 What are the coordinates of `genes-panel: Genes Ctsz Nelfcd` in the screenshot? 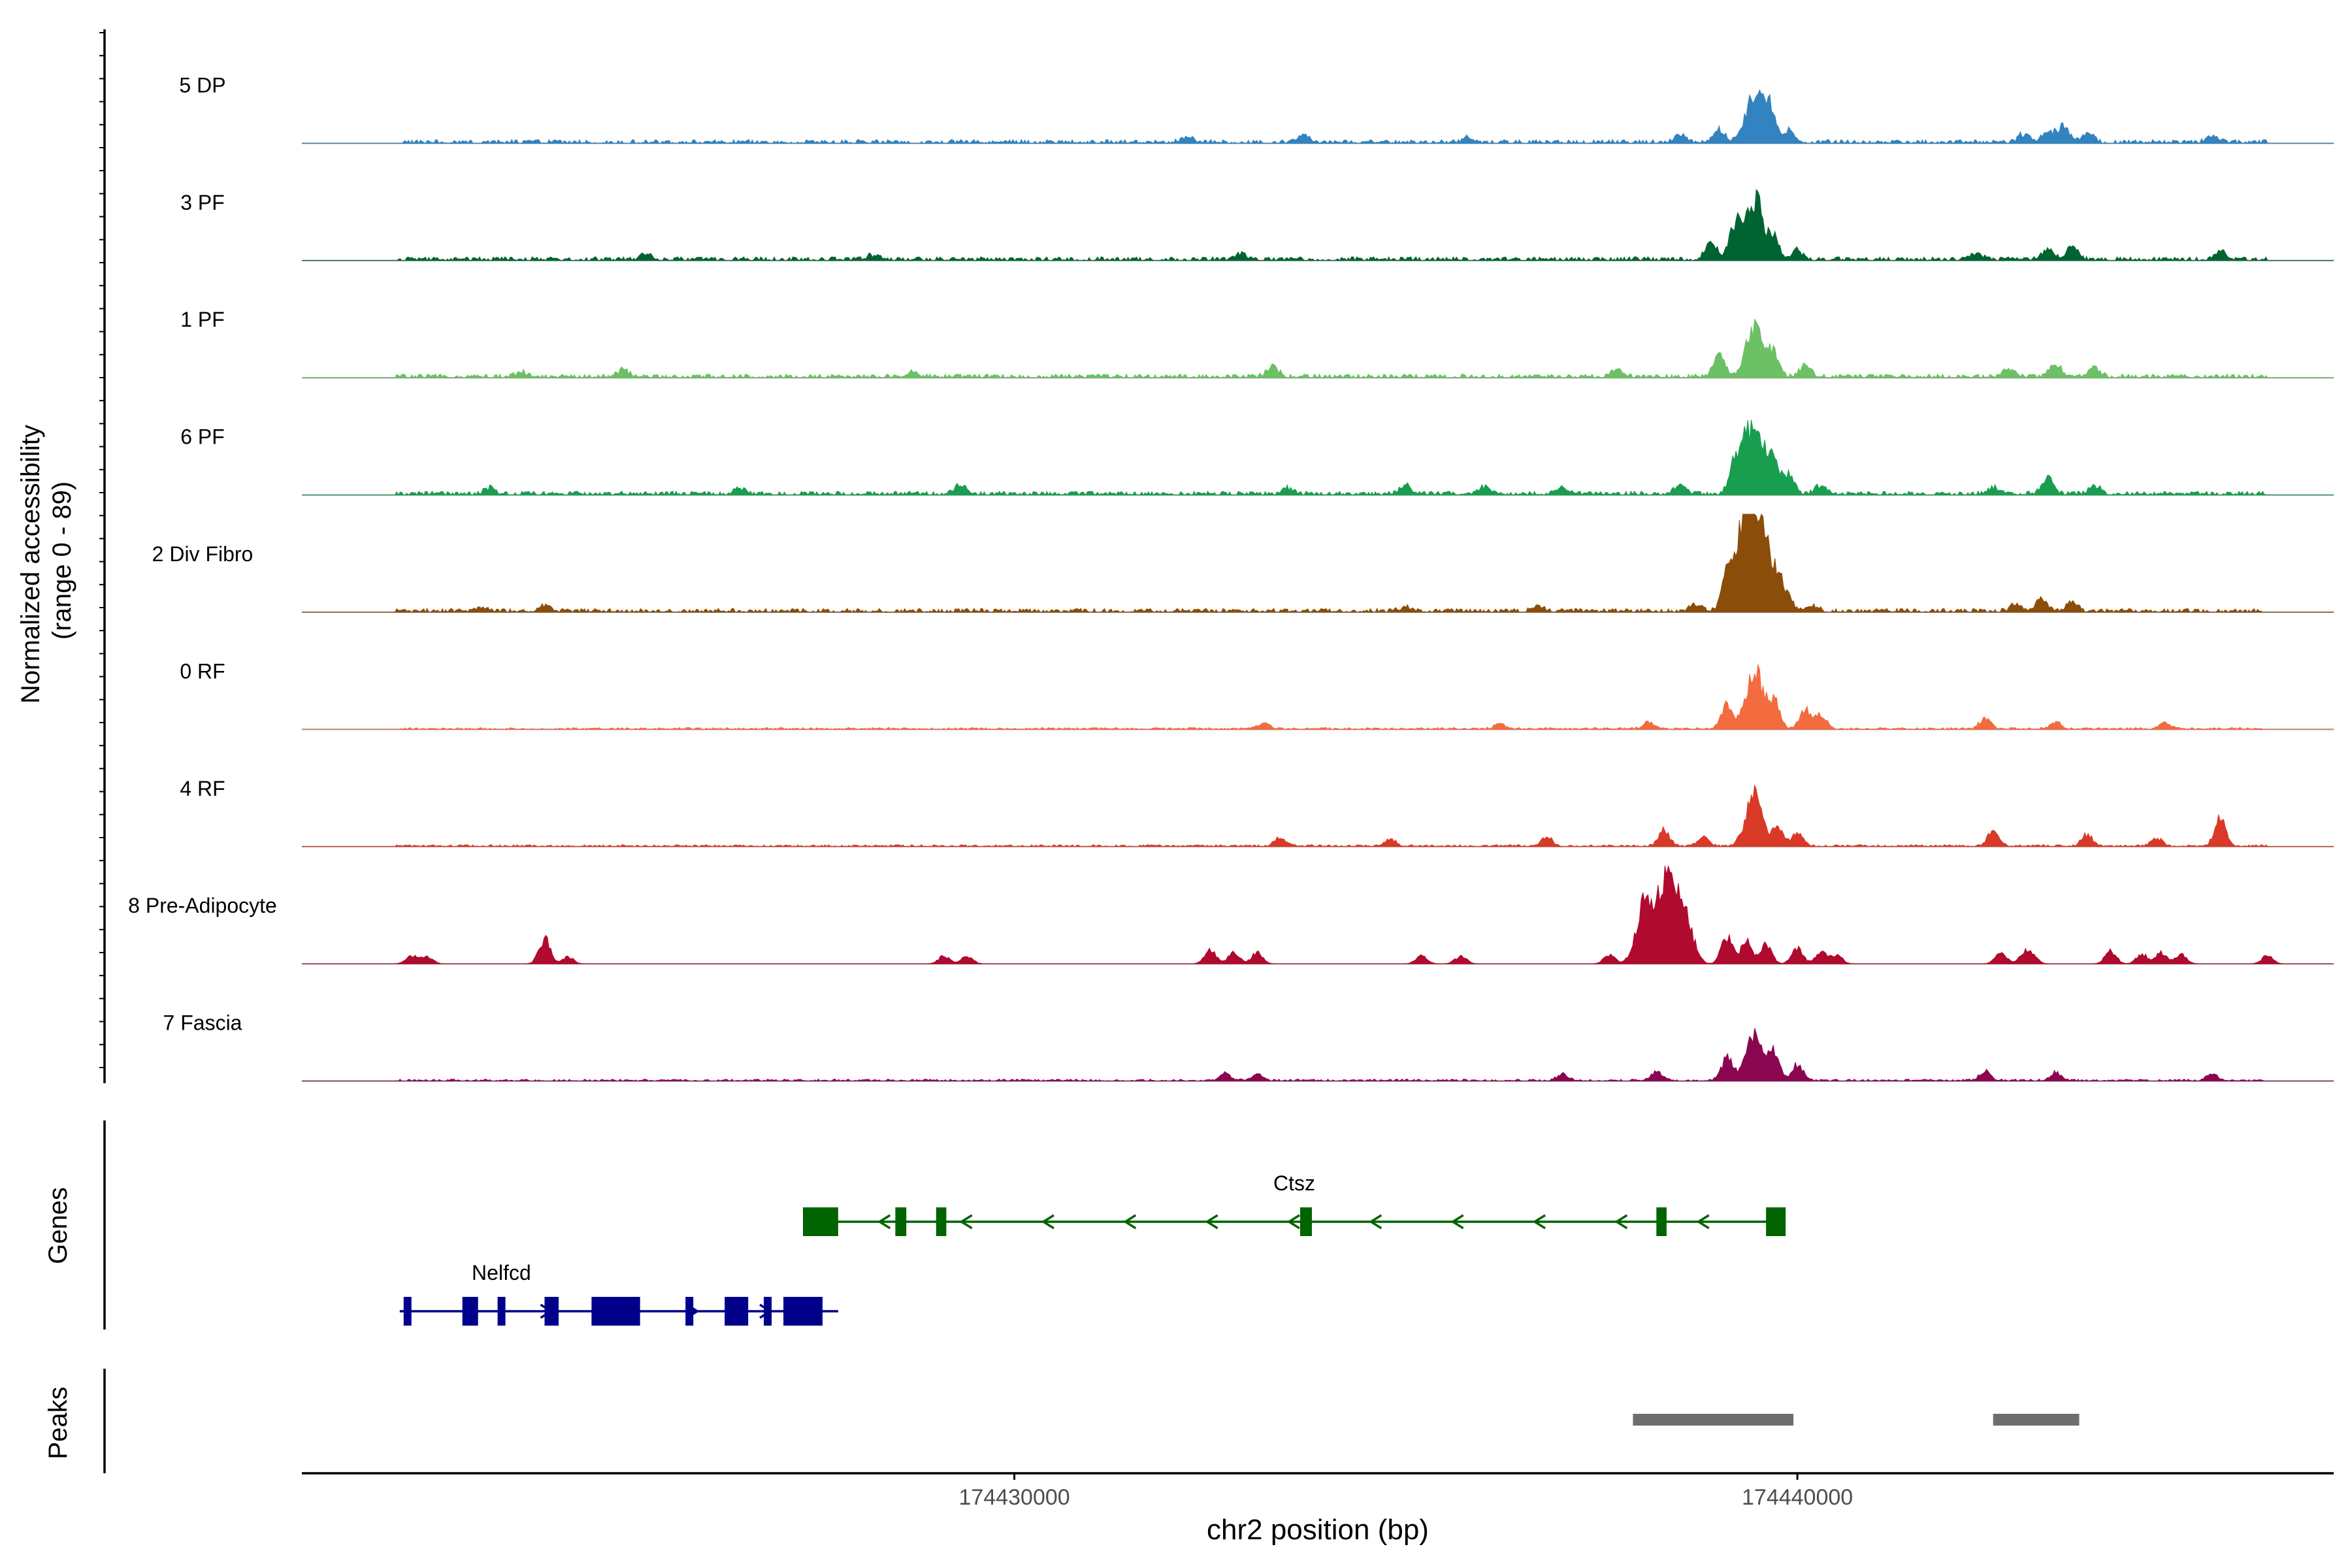 It's located at (915, 1225).